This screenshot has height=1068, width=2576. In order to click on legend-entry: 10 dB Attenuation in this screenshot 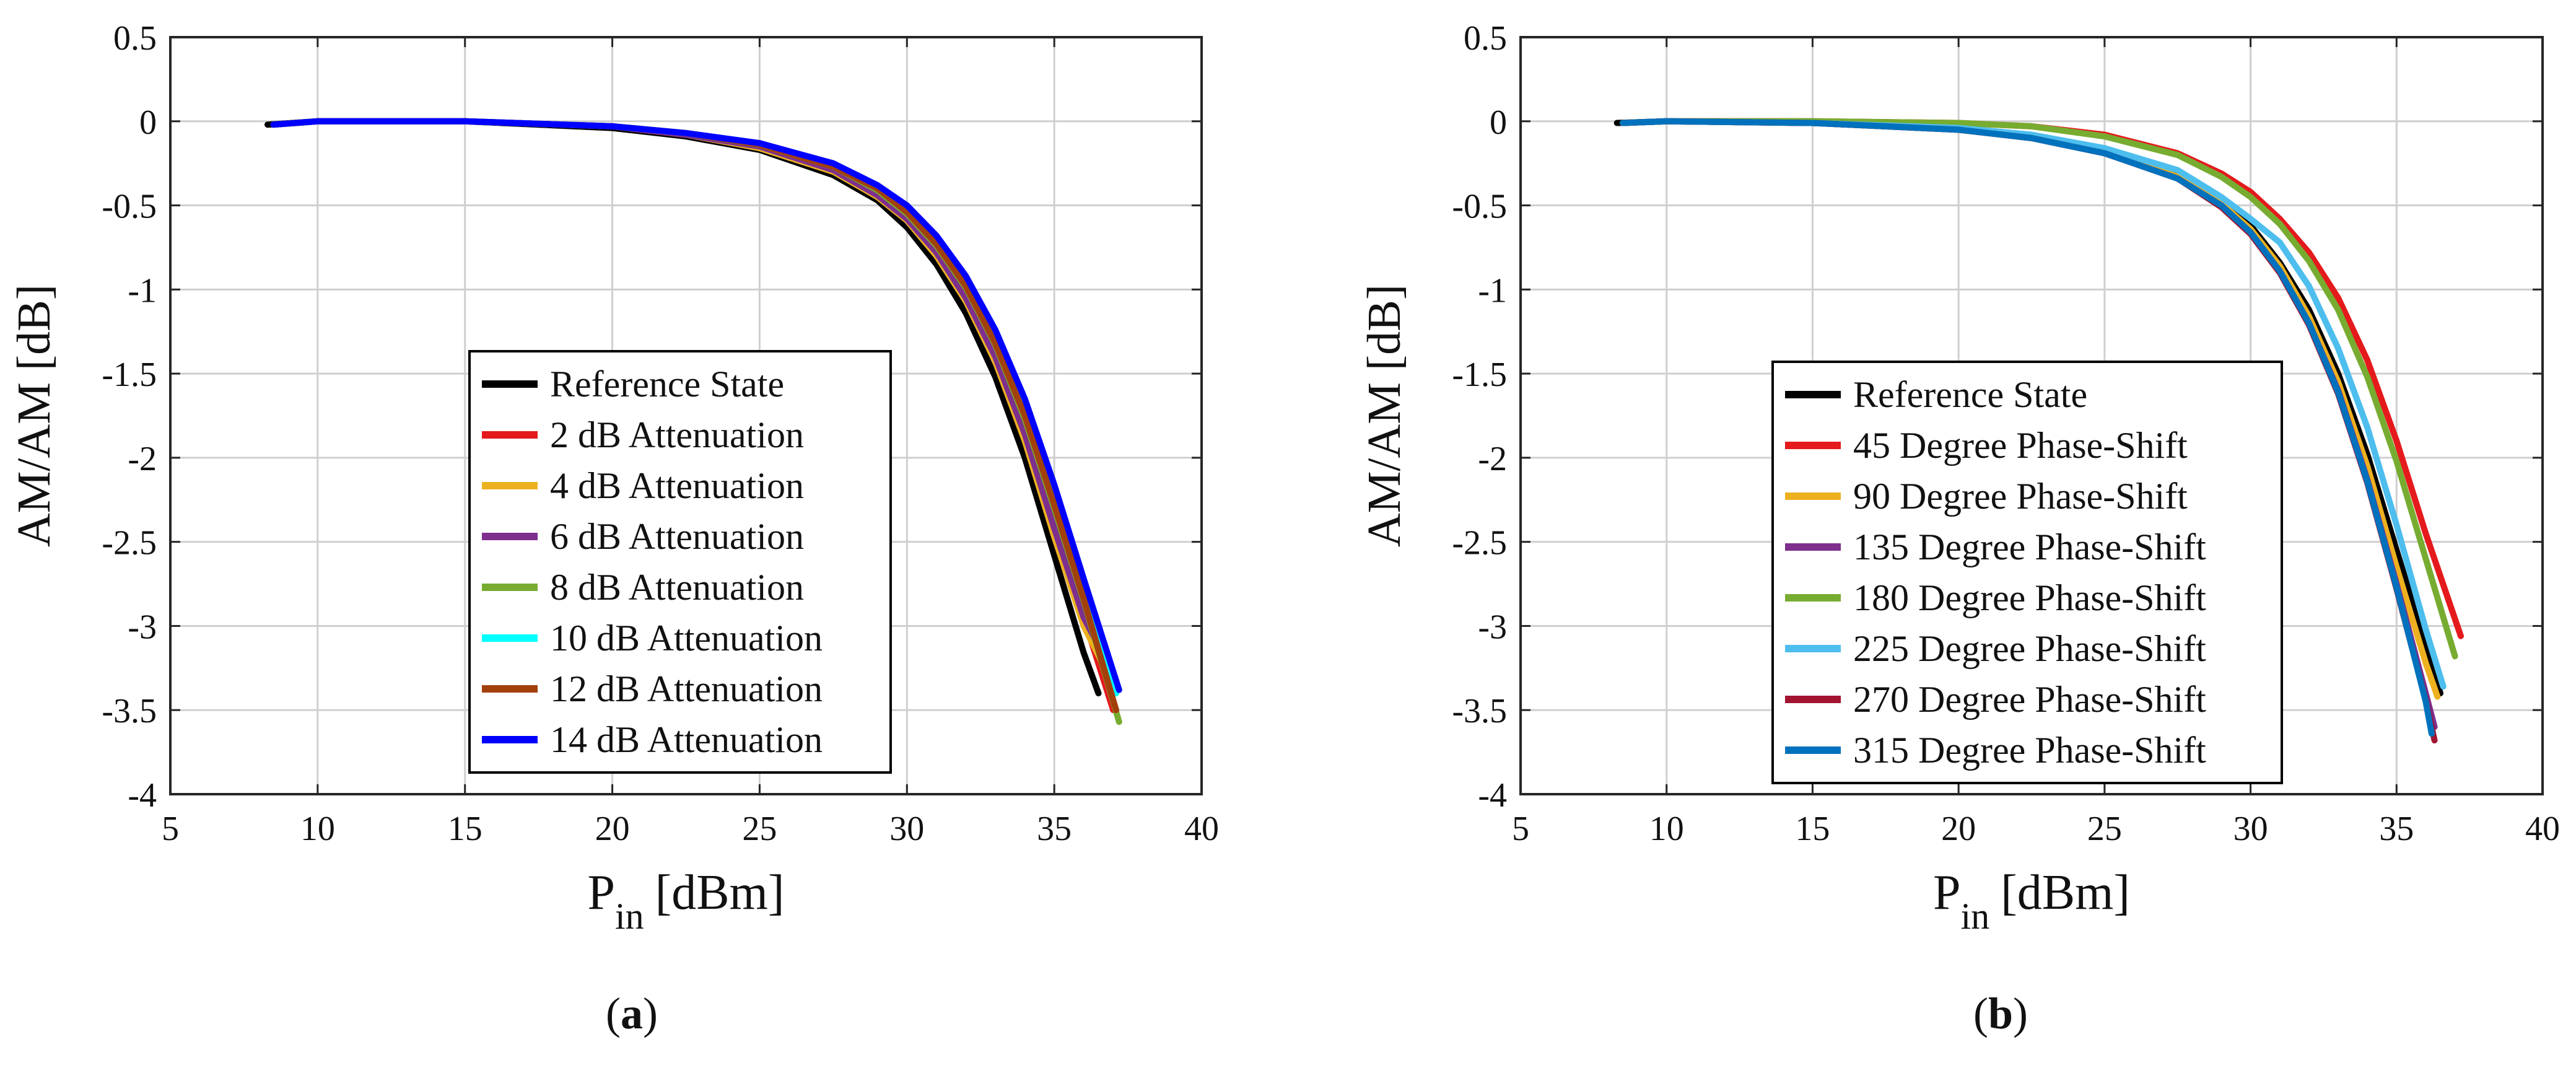, I will do `click(652, 638)`.